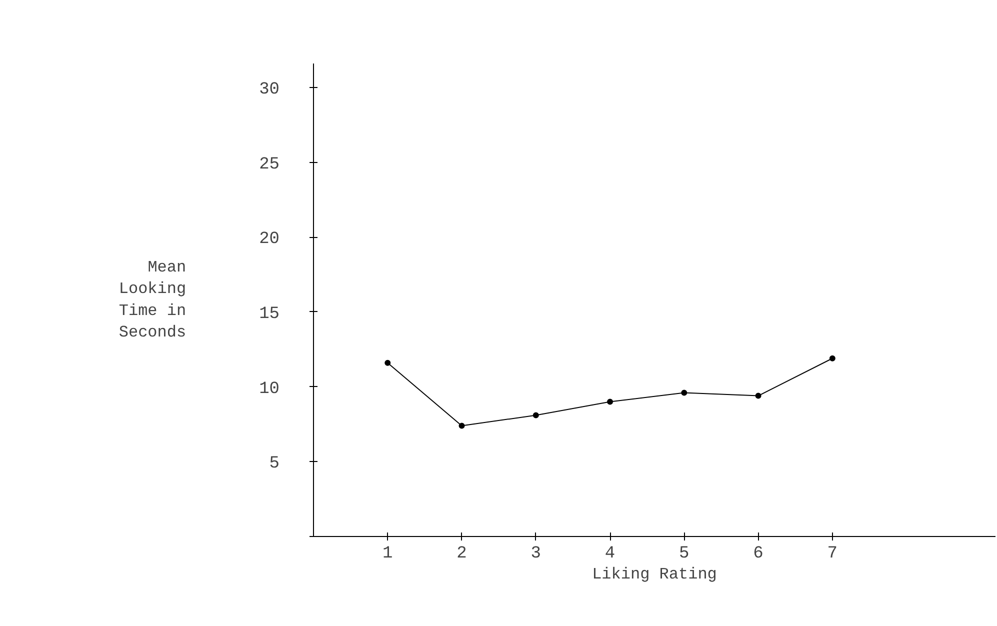 Image resolution: width=997 pixels, height=626 pixels. What do you see at coordinates (654, 575) in the screenshot?
I see `x-axis-title: Liking Rating` at bounding box center [654, 575].